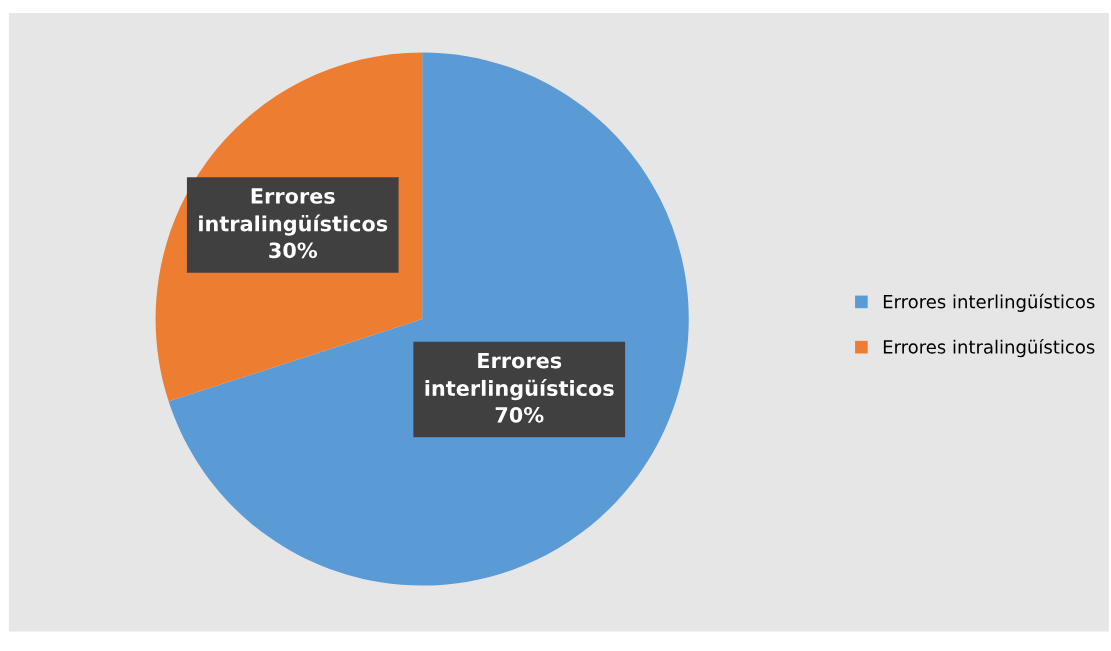 The height and width of the screenshot is (651, 1111). I want to click on slice-label: Errores interlingüísticos, so click(519, 376).